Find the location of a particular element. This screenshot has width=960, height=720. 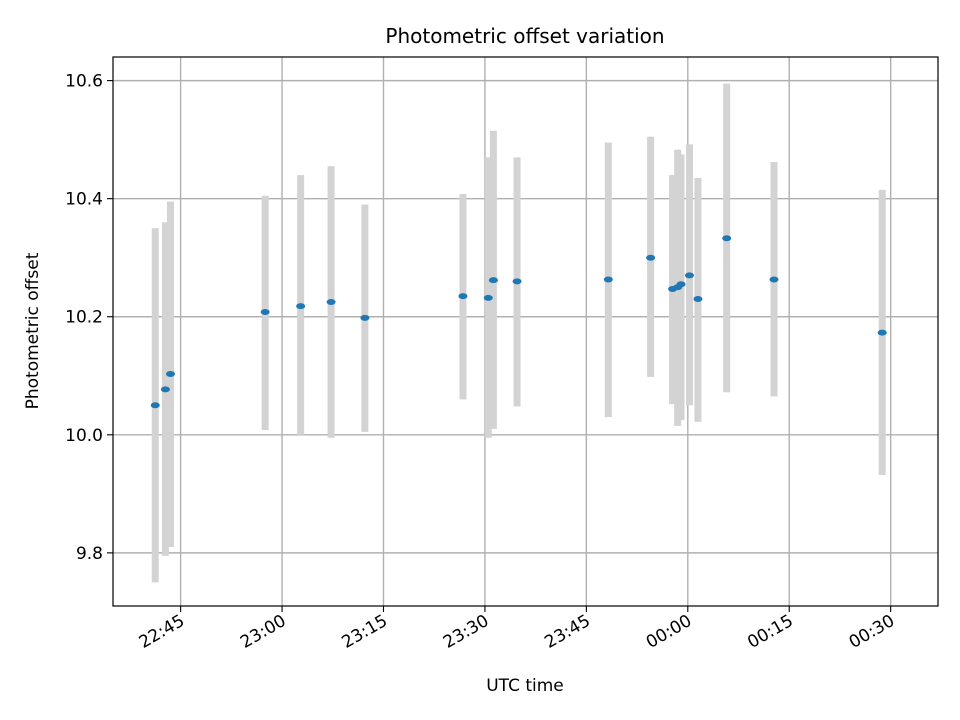

y-axis-ticks: 9.8 10.0 10.2 10.4 10.6 is located at coordinates (89, 318).